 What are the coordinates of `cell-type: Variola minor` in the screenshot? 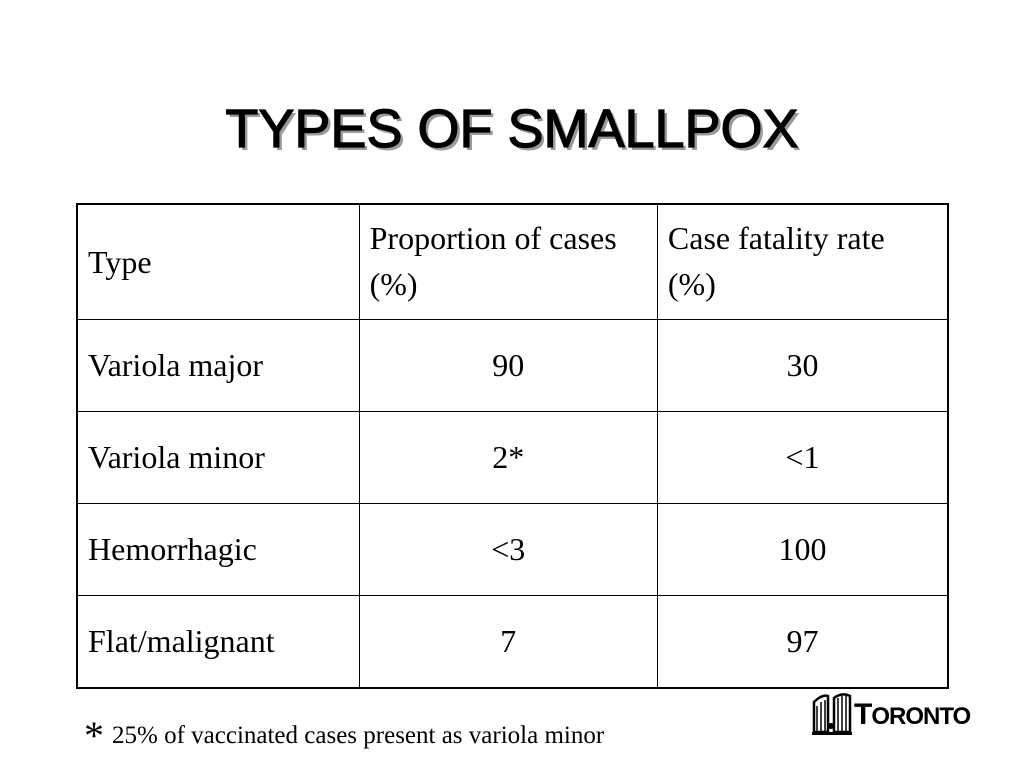 It's located at (218, 457).